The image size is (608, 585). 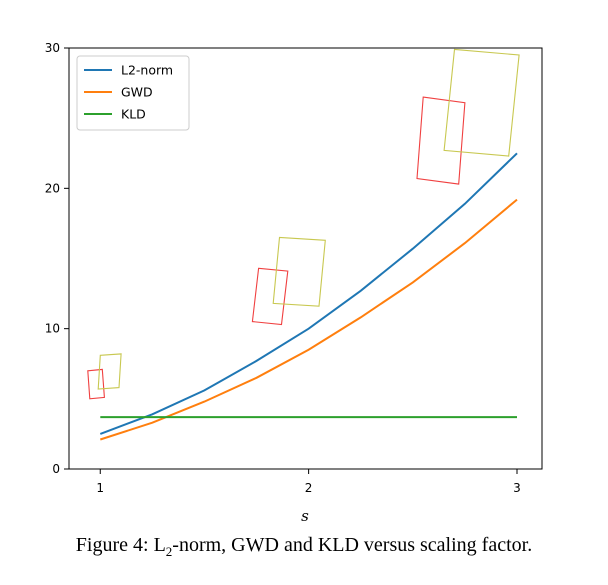 I want to click on y-tick-label-20: 20, so click(x=52, y=188).